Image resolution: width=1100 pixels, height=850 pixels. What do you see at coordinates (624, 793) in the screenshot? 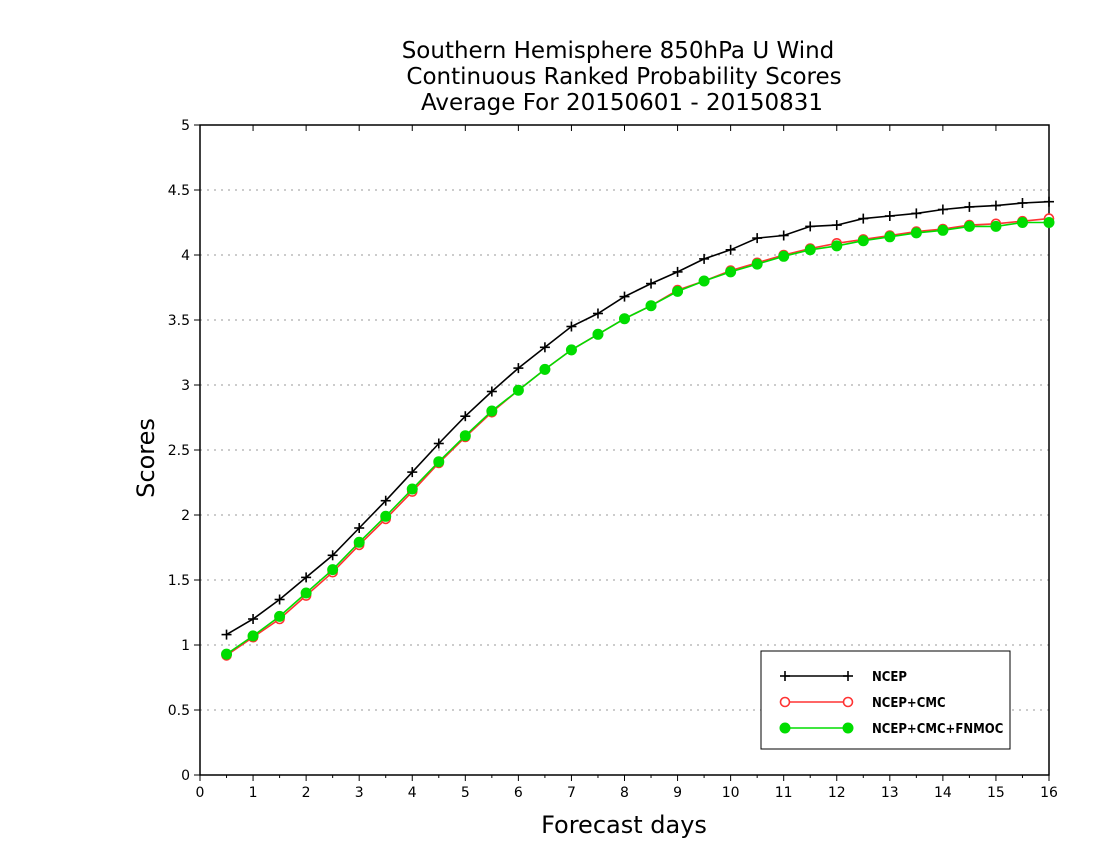
I see `x-tick-label: 8` at bounding box center [624, 793].